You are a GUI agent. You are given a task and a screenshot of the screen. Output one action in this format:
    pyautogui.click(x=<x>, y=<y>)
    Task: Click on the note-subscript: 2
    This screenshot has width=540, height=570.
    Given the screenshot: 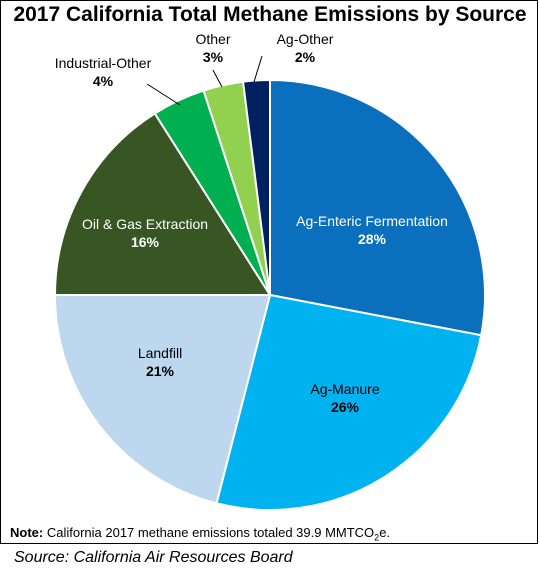 What is the action you would take?
    pyautogui.click(x=377, y=537)
    